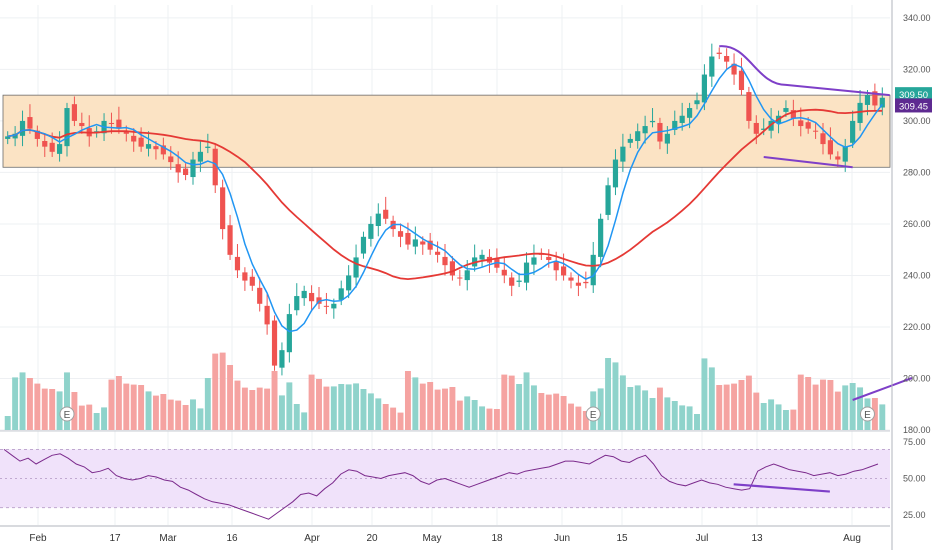 The image size is (932, 555). I want to click on time-tick-label: Jun, so click(562, 538).